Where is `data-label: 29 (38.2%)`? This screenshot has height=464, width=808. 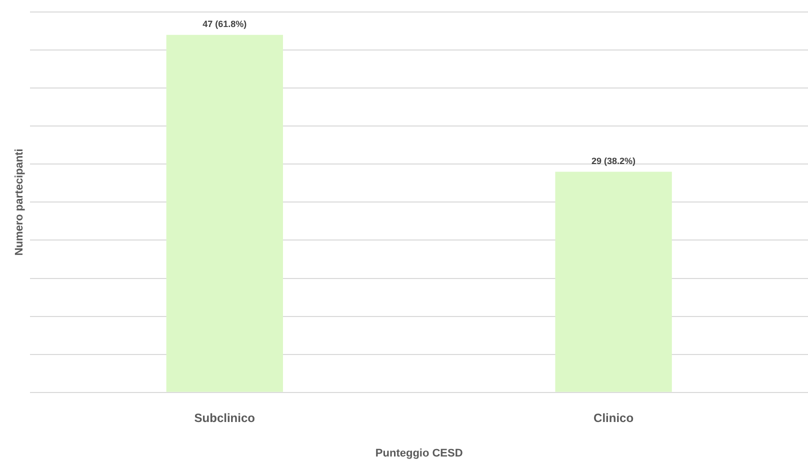 data-label: 29 (38.2%) is located at coordinates (614, 161).